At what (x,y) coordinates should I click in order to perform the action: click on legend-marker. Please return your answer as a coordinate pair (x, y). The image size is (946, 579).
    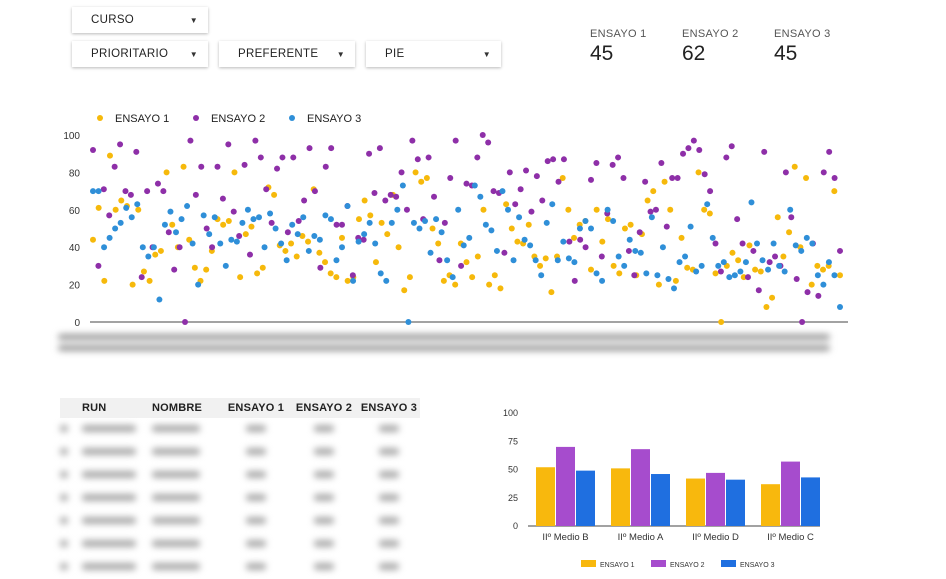
    Looking at the image, I should click on (588, 563).